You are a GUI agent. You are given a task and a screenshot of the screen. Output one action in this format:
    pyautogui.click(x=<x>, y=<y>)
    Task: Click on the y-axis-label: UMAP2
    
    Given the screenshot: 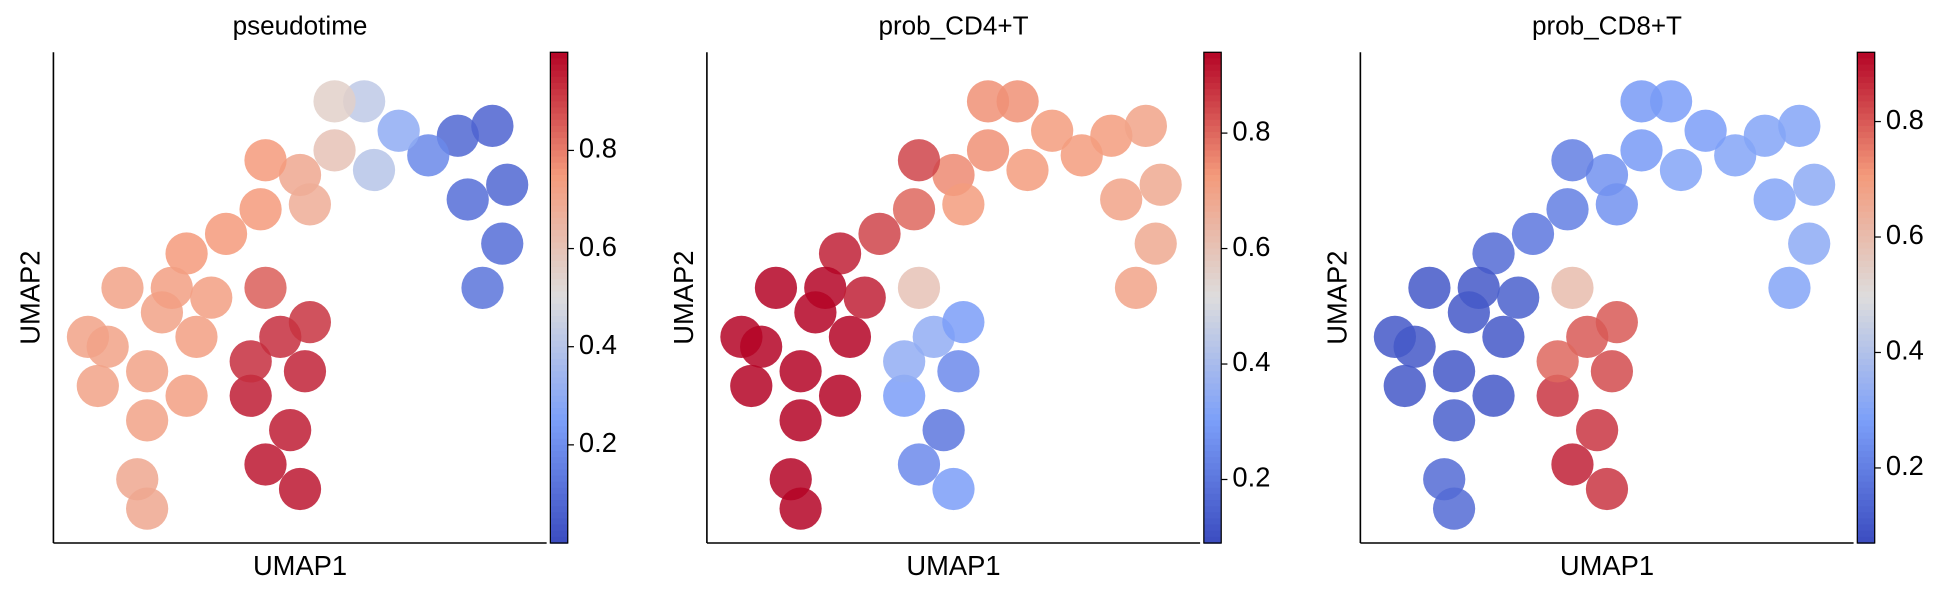 What is the action you would take?
    pyautogui.click(x=1336, y=298)
    